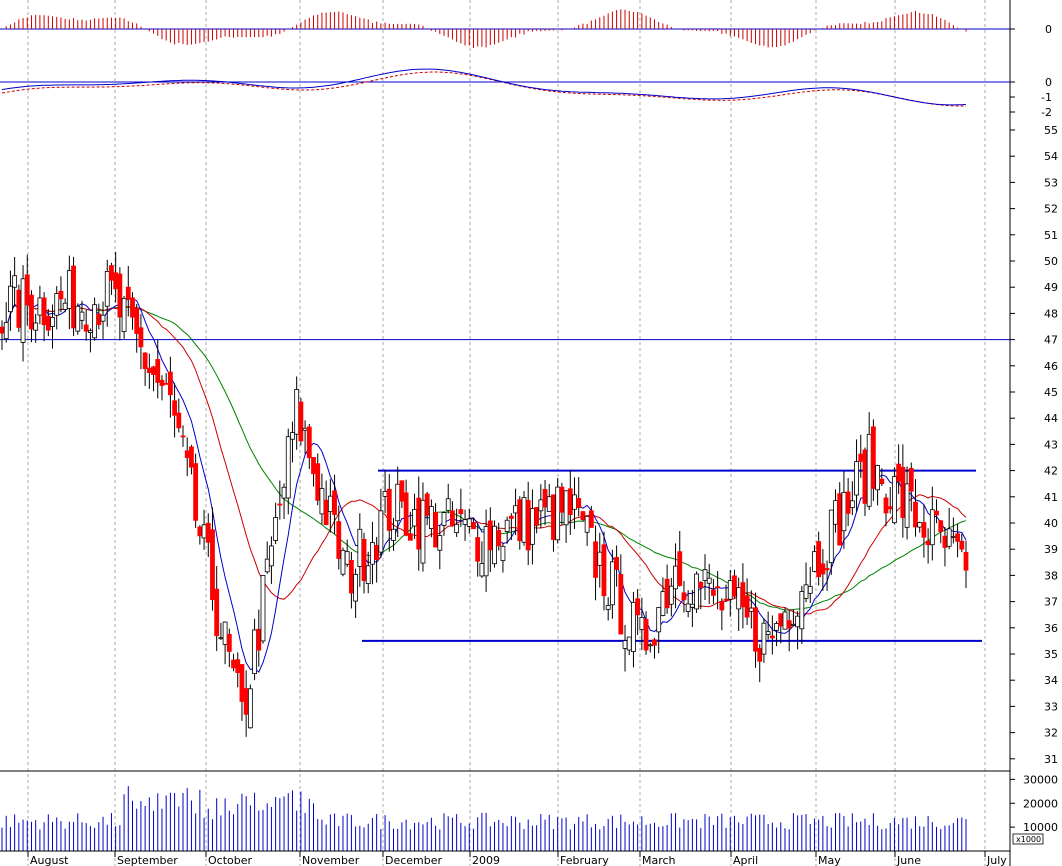 The width and height of the screenshot is (1062, 866). I want to click on price-tick-label: 45, so click(1051, 392).